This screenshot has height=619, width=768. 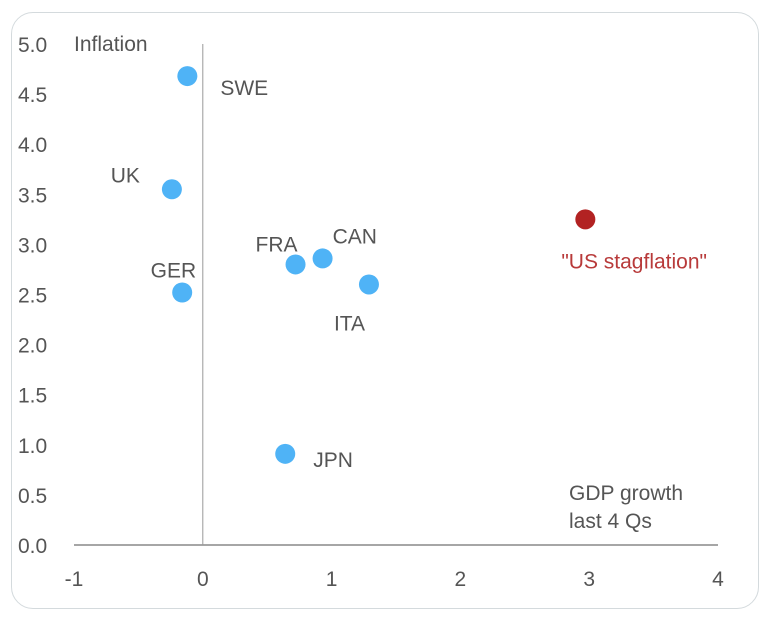 What do you see at coordinates (32, 346) in the screenshot?
I see `y-tick-label: 2.0` at bounding box center [32, 346].